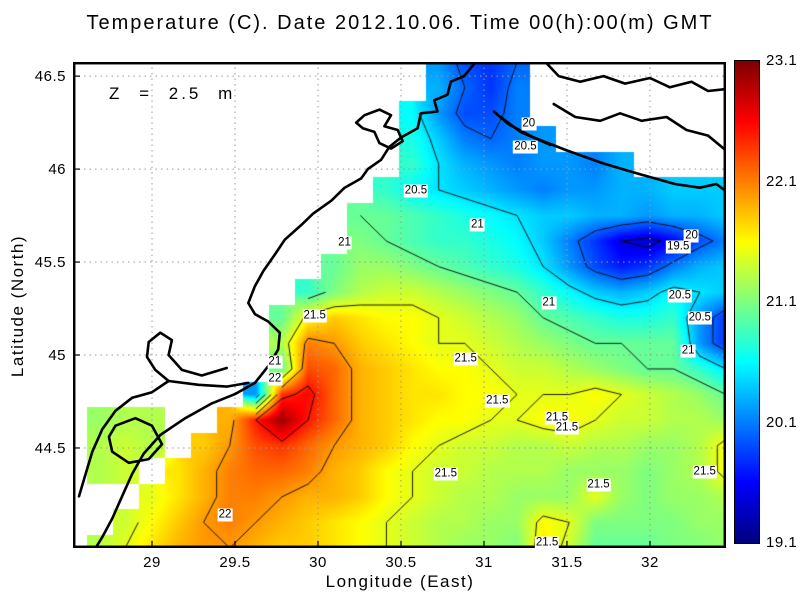 Image resolution: width=800 pixels, height=600 pixels. I want to click on y-tick-label: 45.5, so click(50, 263).